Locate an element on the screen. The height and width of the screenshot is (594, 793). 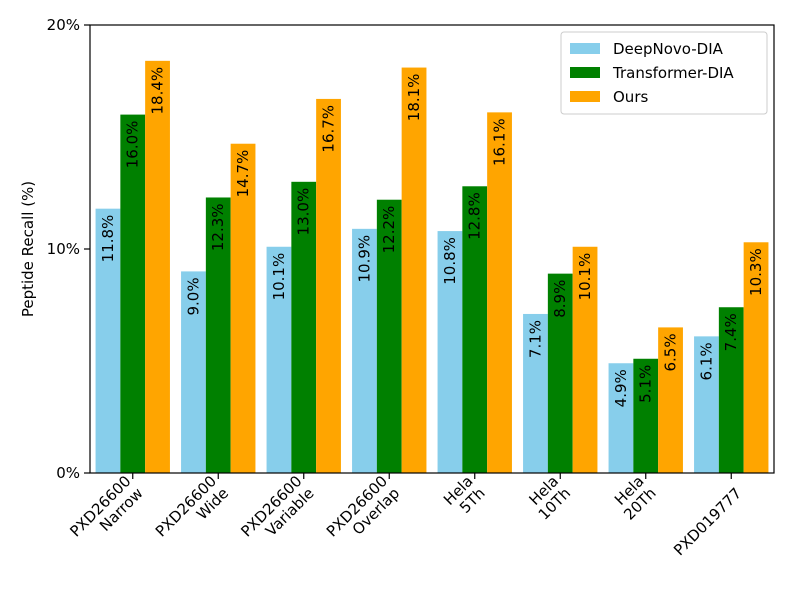
x-tick-label: Hela10Th is located at coordinates (548, 497).